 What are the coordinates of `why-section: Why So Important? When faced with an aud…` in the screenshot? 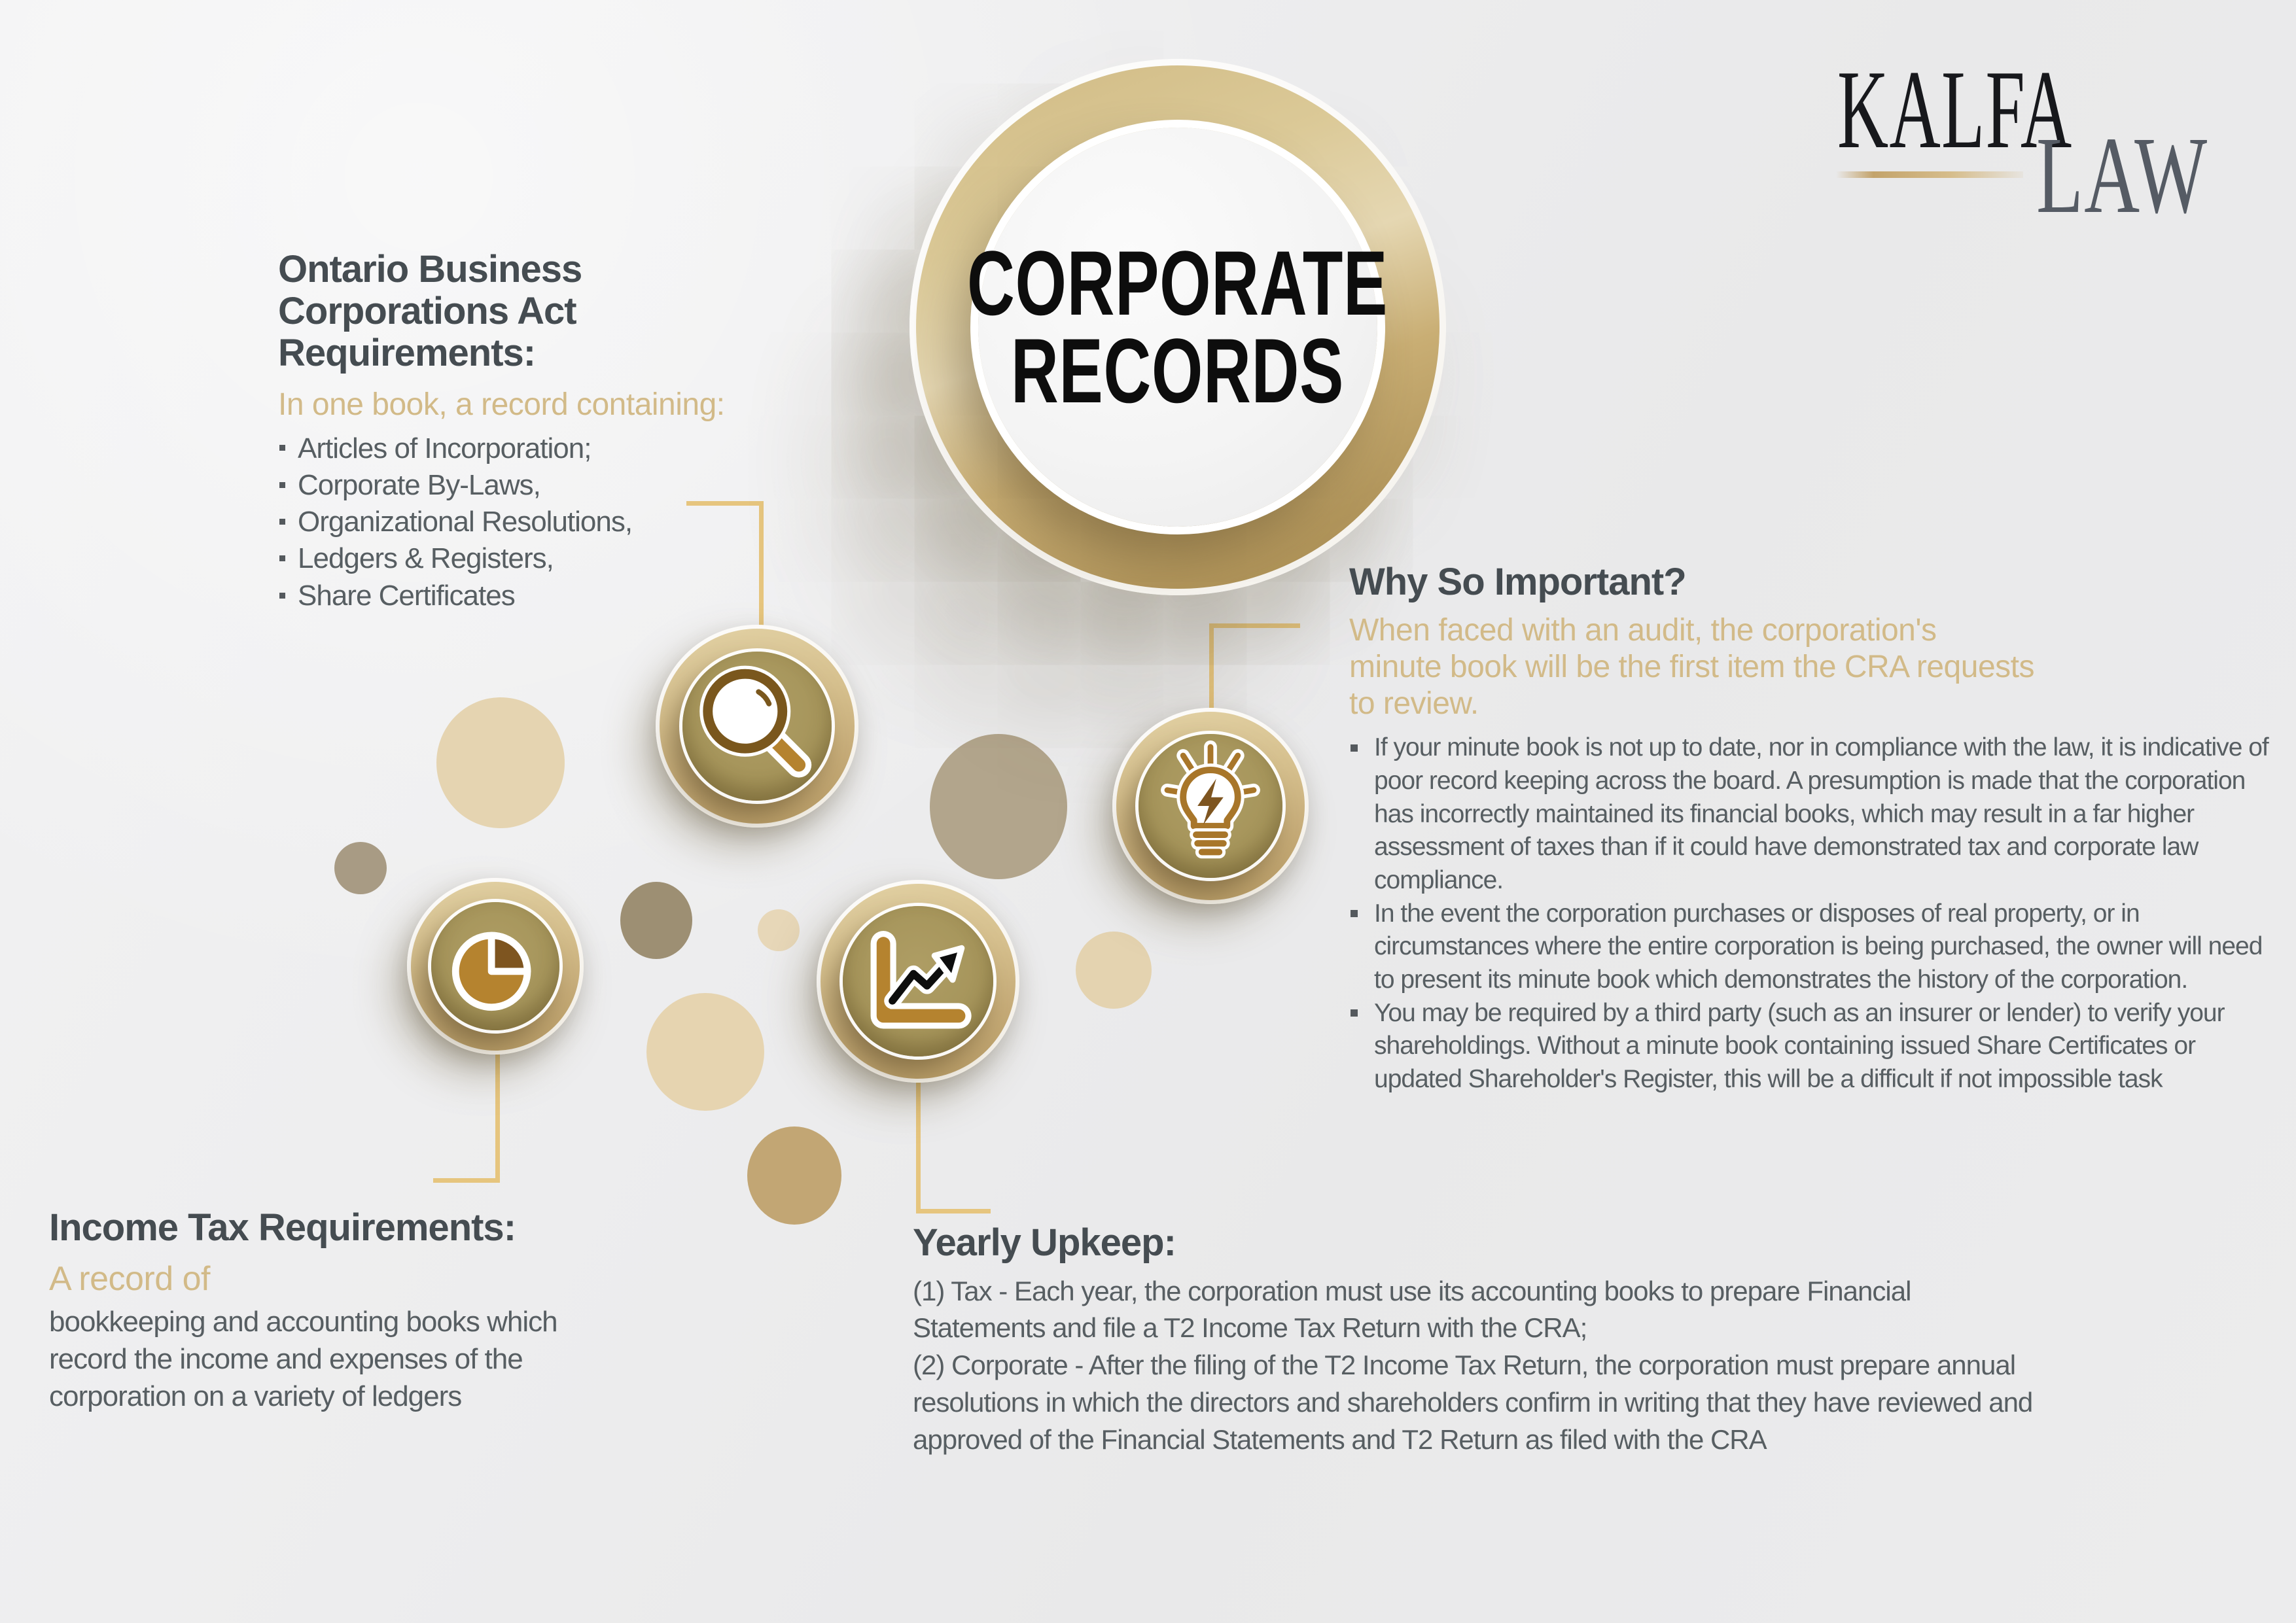 It's located at (1813, 828).